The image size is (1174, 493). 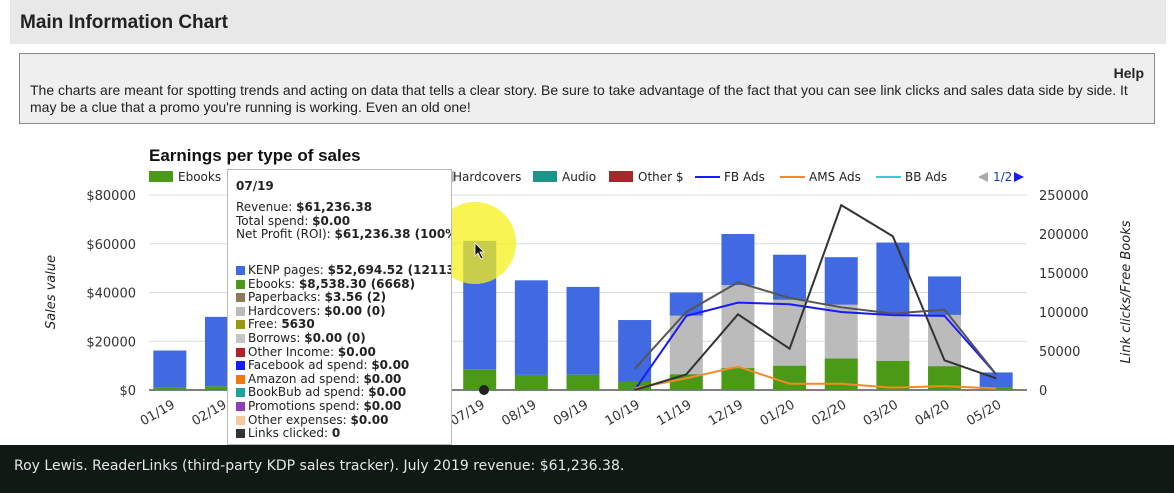 I want to click on tooltip-date: 07/19, so click(x=255, y=186).